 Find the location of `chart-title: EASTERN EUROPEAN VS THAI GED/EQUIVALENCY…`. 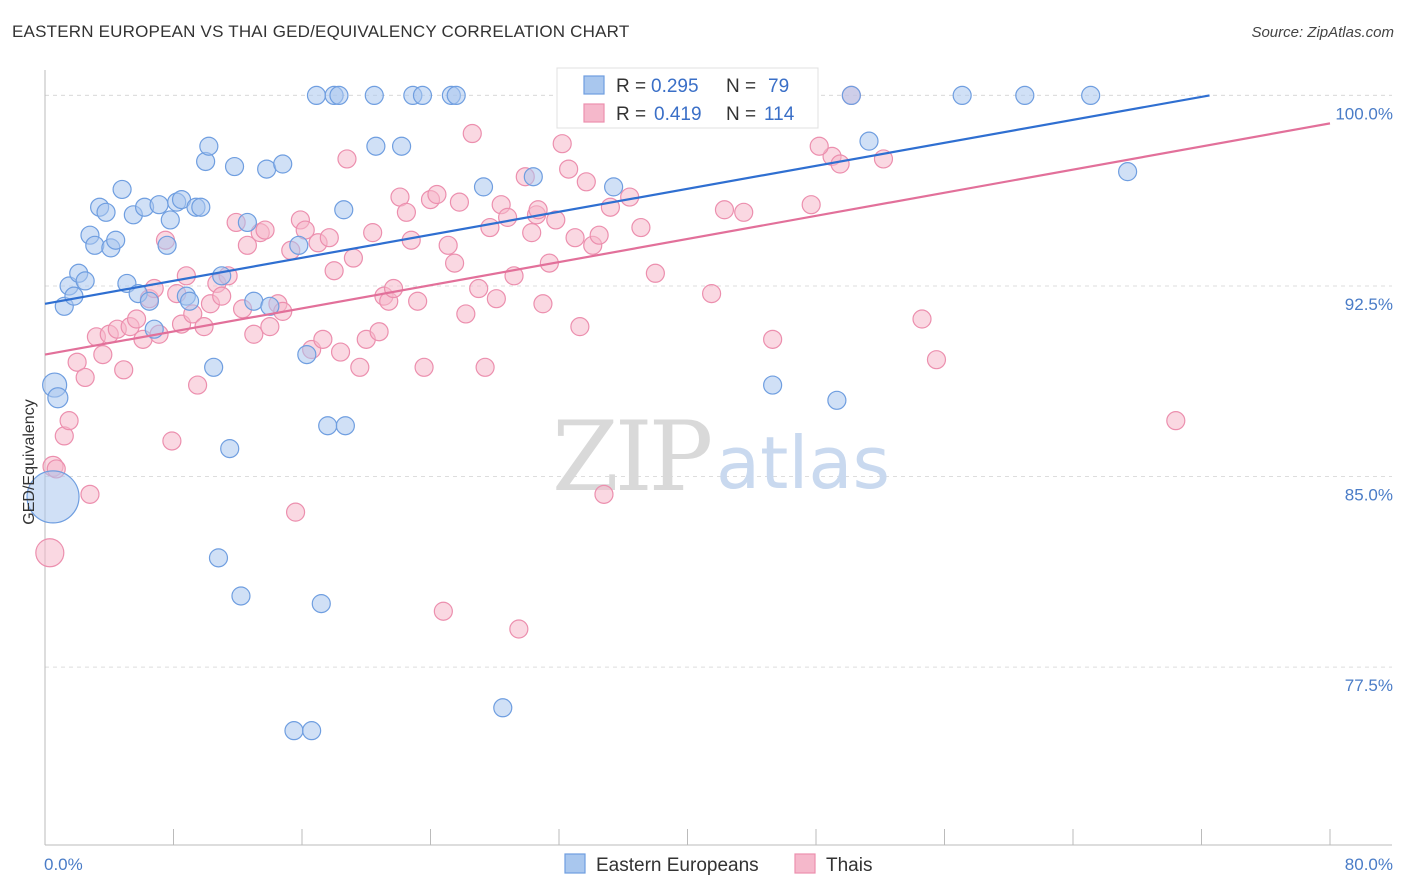

chart-title: EASTERN EUROPEAN VS THAI GED/EQUIVALENCY… is located at coordinates (321, 31).